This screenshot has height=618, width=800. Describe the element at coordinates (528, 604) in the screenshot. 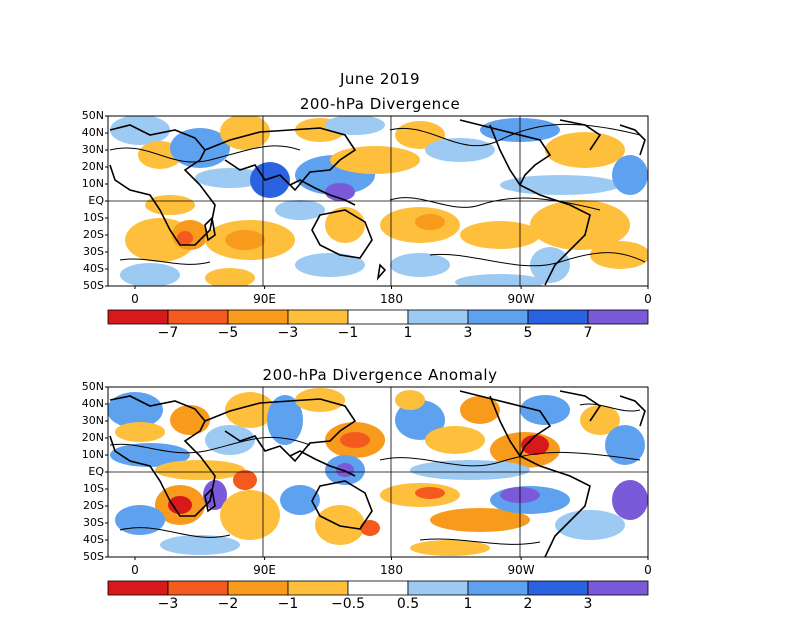

I see `colorbar-label: 2` at that location.